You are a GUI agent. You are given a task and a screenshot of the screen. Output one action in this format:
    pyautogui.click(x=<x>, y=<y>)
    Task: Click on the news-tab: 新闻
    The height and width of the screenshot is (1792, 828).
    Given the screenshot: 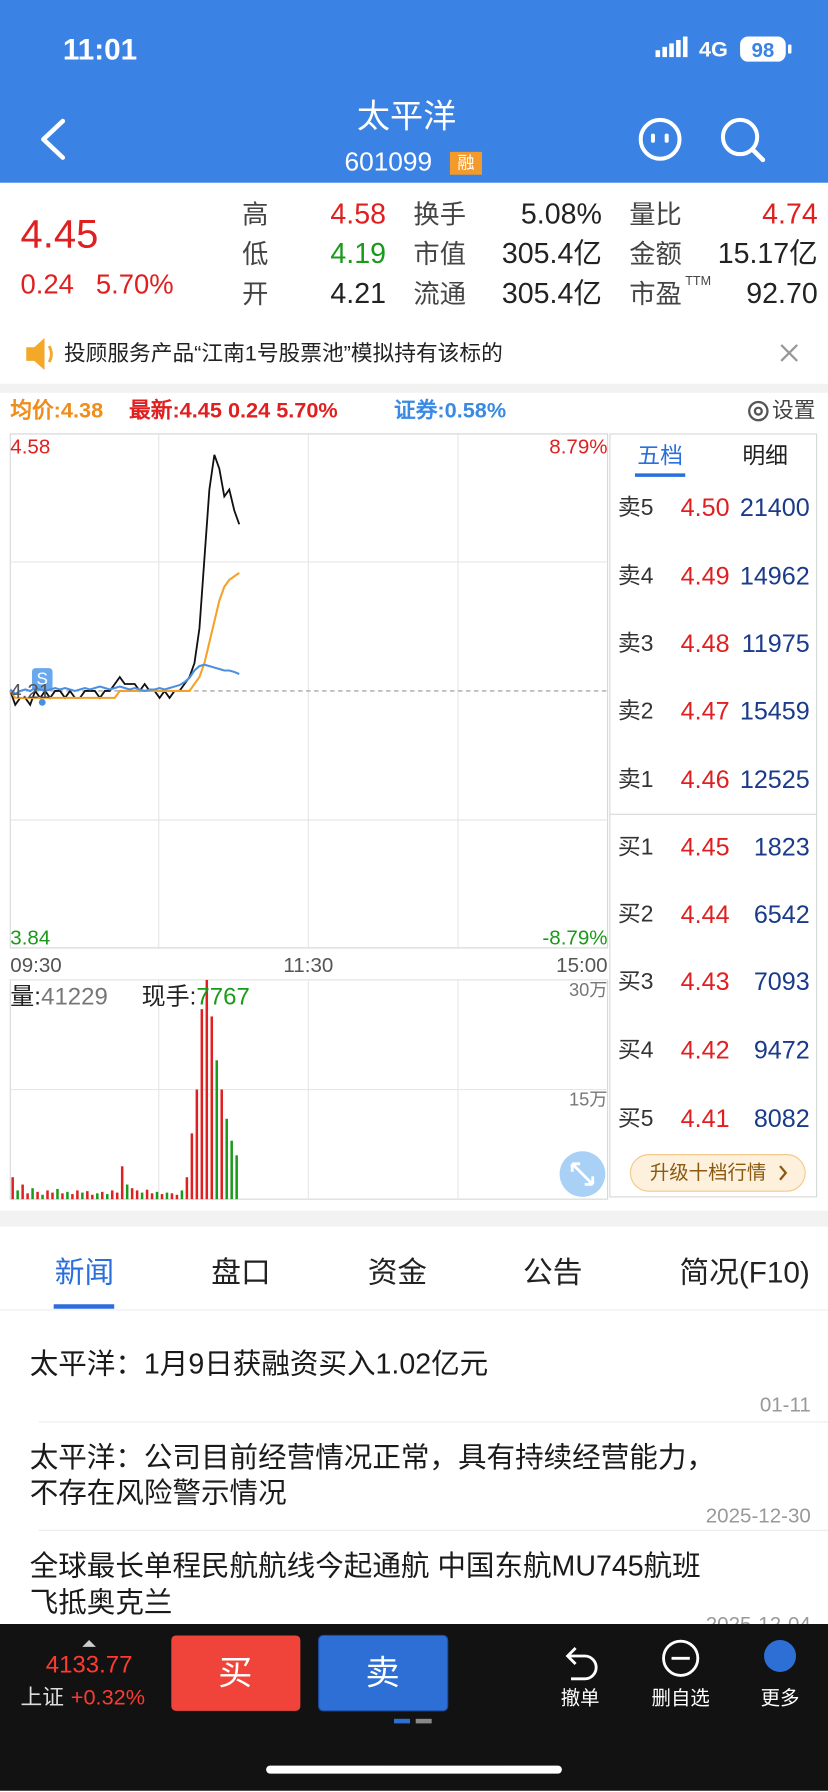 What is the action you would take?
    pyautogui.click(x=84, y=1272)
    